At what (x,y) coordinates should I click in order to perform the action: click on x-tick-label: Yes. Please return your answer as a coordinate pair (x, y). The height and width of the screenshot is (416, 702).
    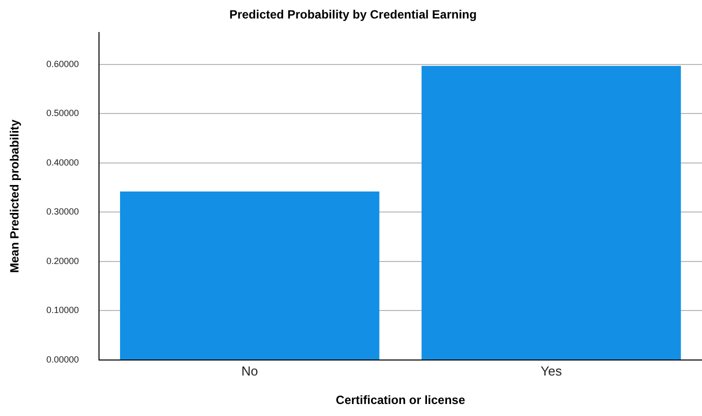
    Looking at the image, I should click on (551, 370).